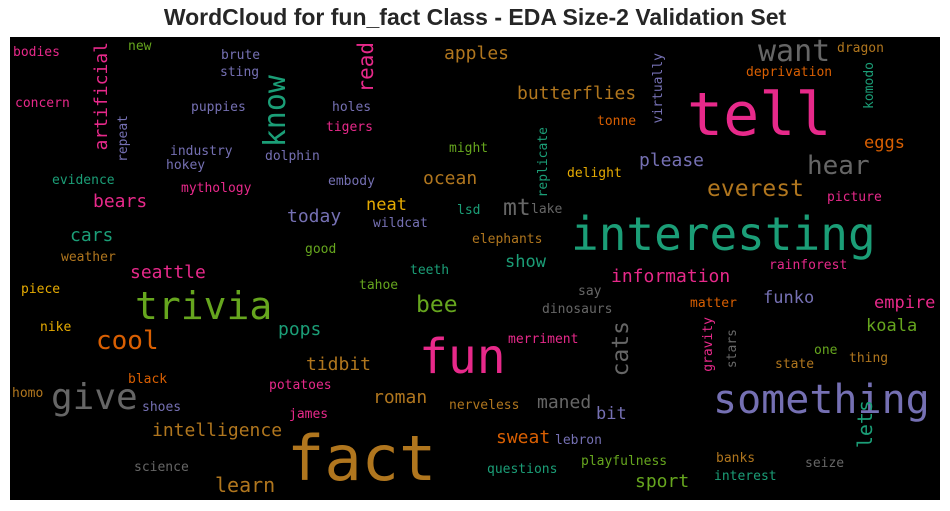 The height and width of the screenshot is (511, 950). Describe the element at coordinates (339, 364) in the screenshot. I see `word: tidbit` at that location.